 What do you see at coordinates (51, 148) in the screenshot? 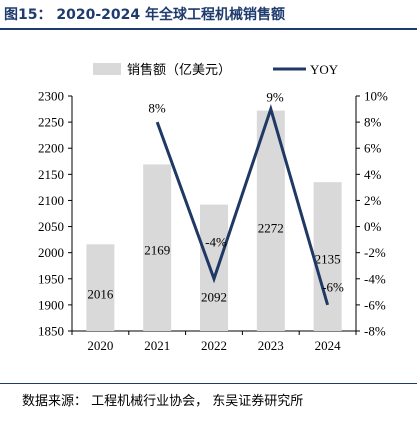
I see `y-left-tick-label: 2200` at bounding box center [51, 148].